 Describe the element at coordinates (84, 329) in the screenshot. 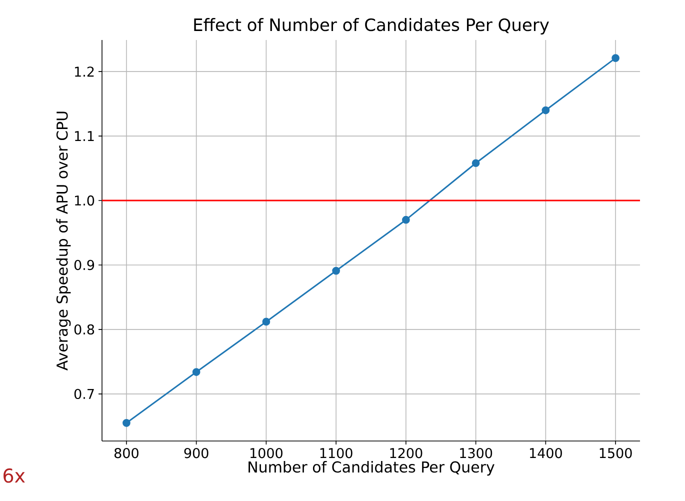

I see `y-tick-label: 0.8` at that location.